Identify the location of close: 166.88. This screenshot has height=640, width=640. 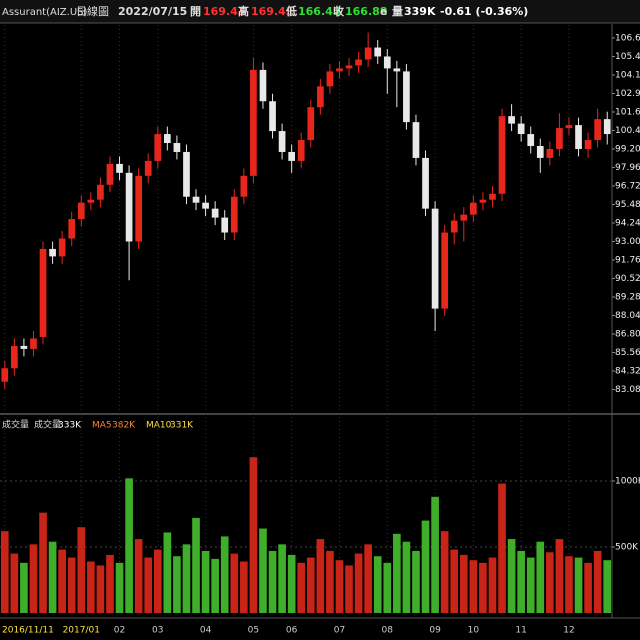
(366, 11).